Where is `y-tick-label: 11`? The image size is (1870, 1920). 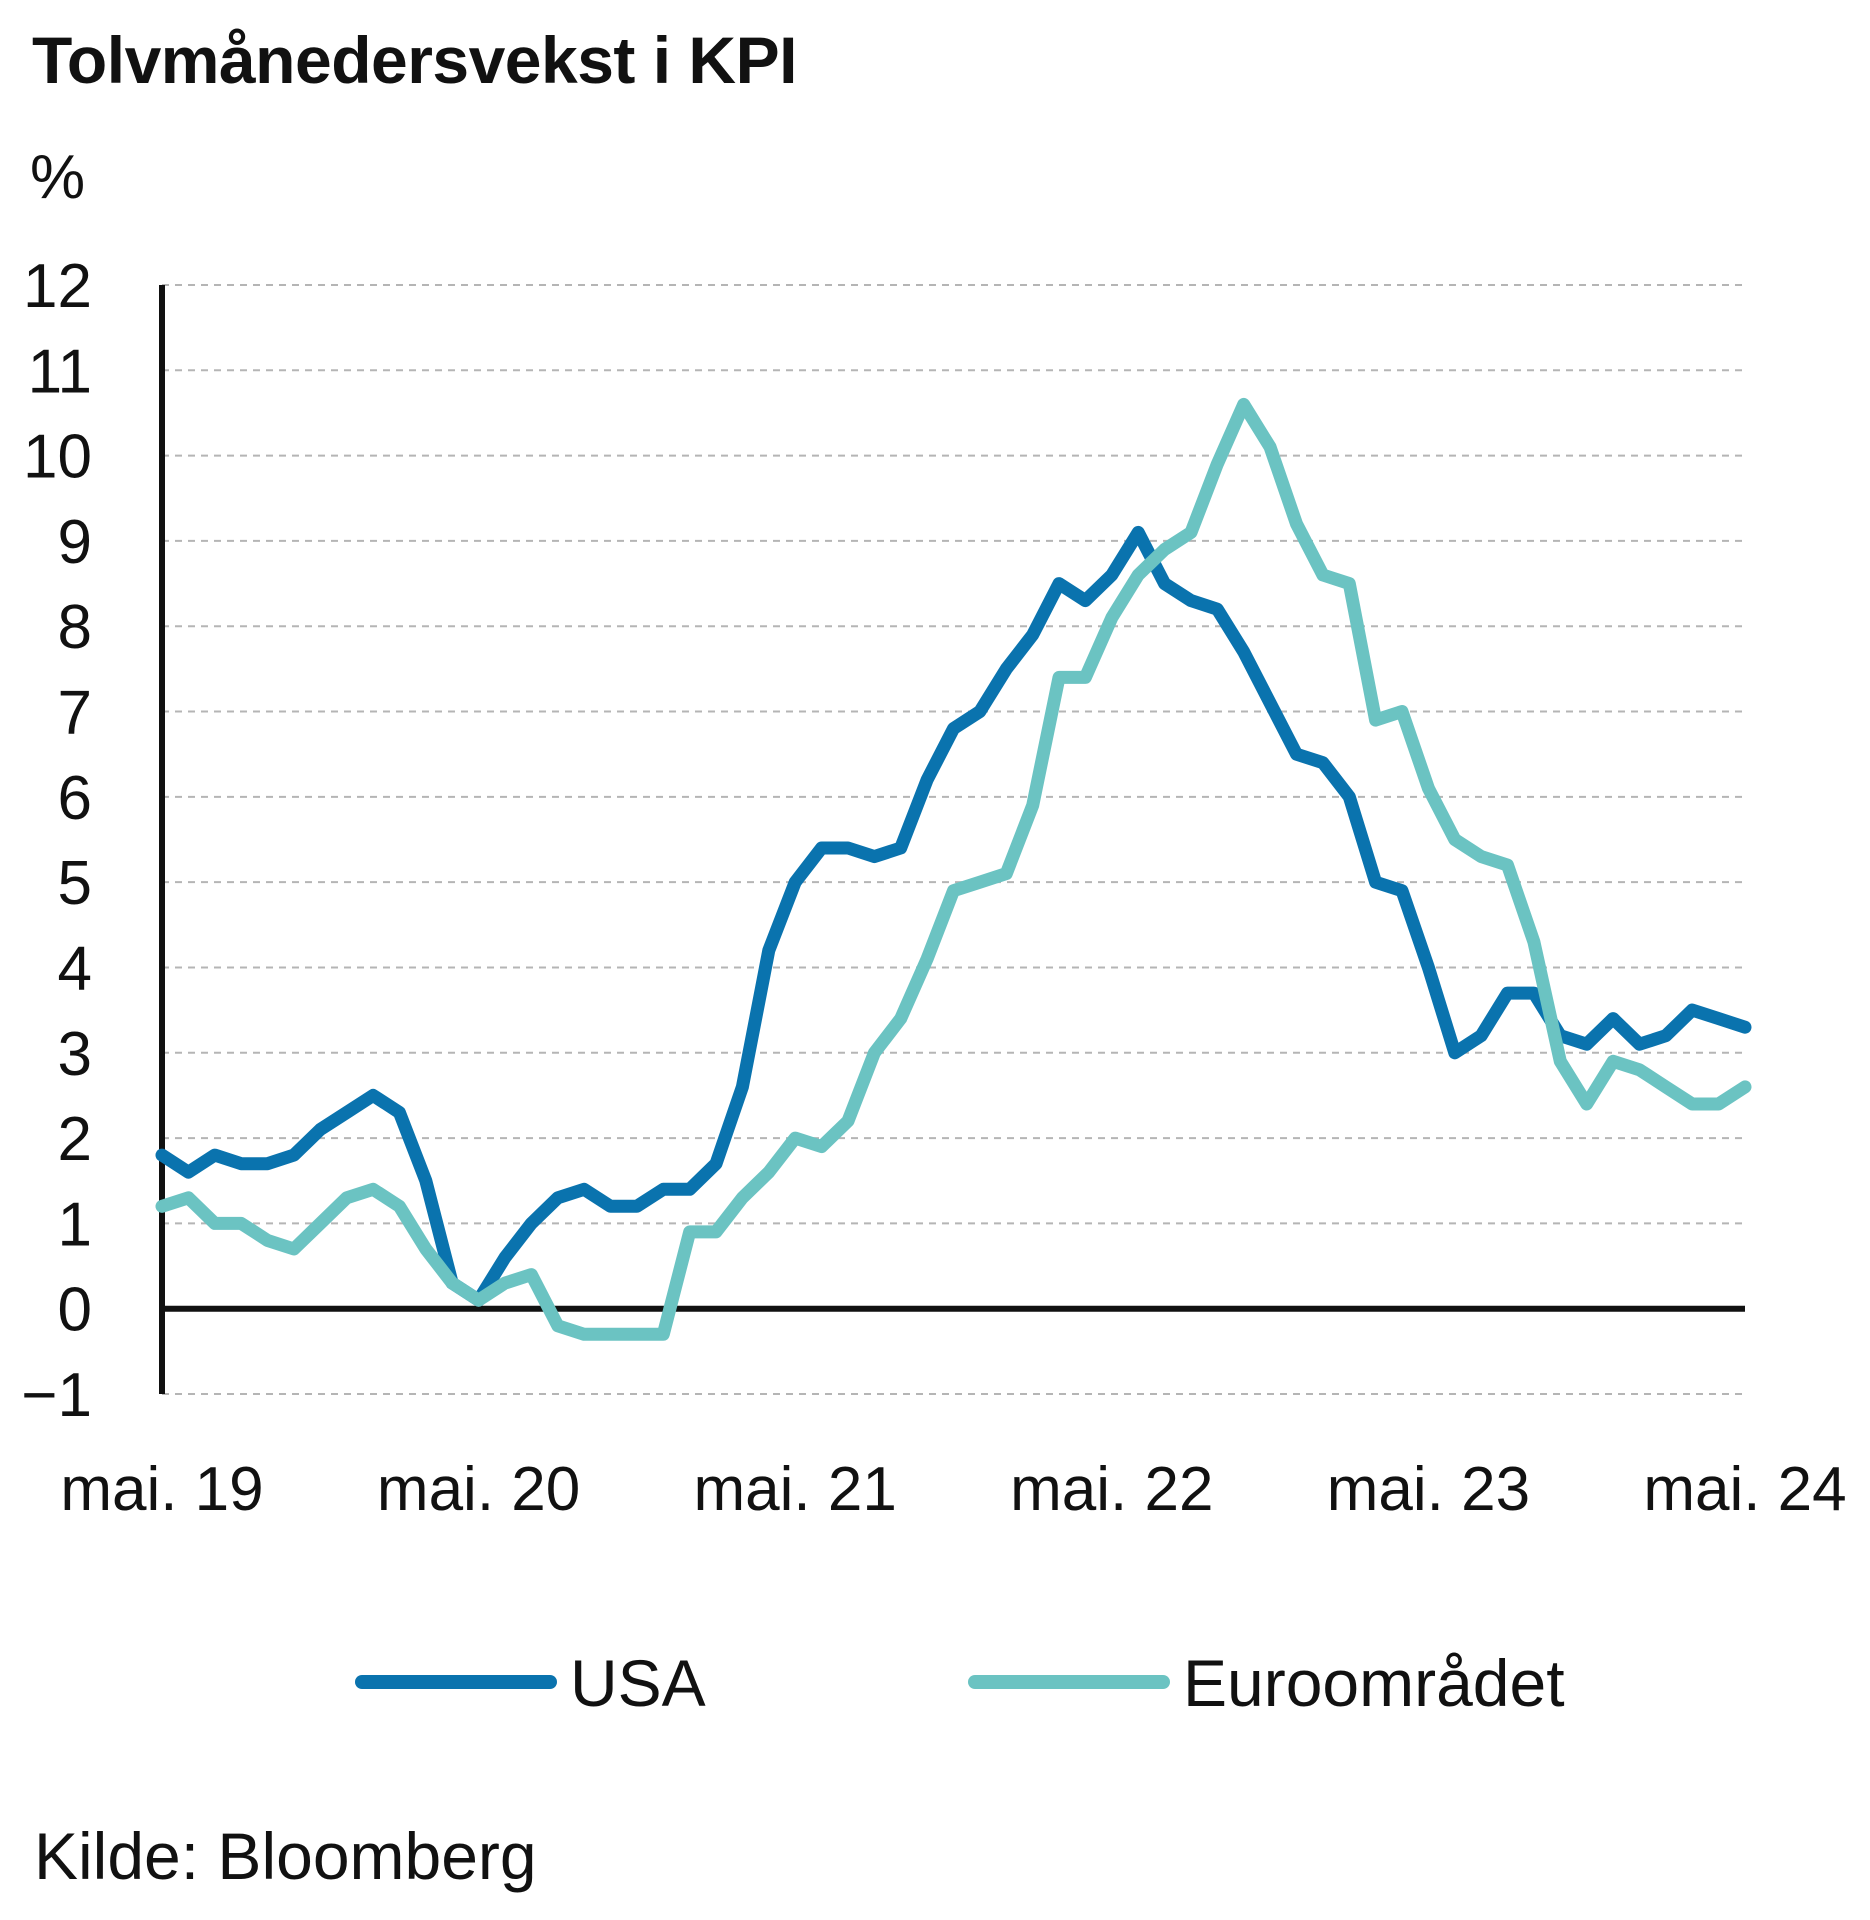
y-tick-label: 11 is located at coordinates (60, 371).